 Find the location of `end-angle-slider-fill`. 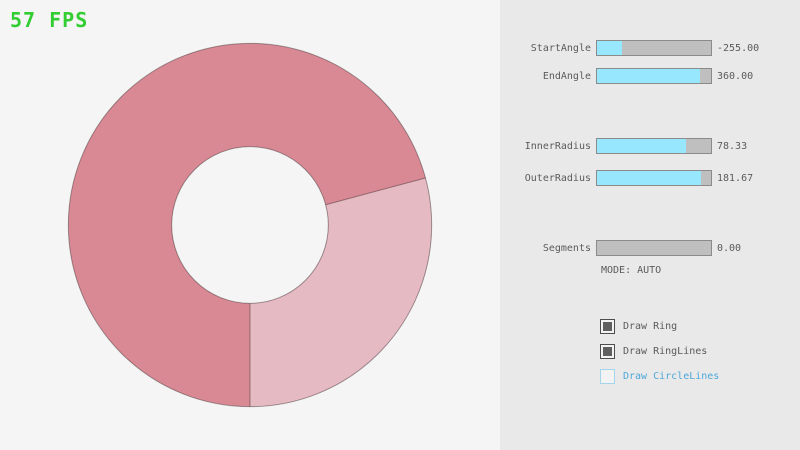

end-angle-slider-fill is located at coordinates (648, 76).